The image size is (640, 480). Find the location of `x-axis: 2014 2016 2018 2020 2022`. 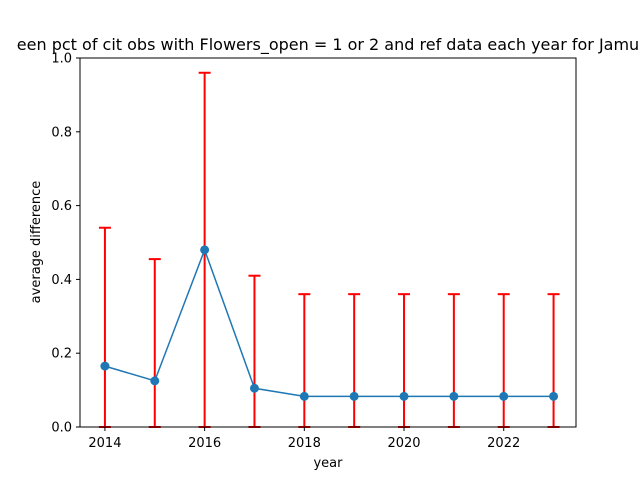

x-axis: 2014 2016 2018 2020 2022 is located at coordinates (304, 439).